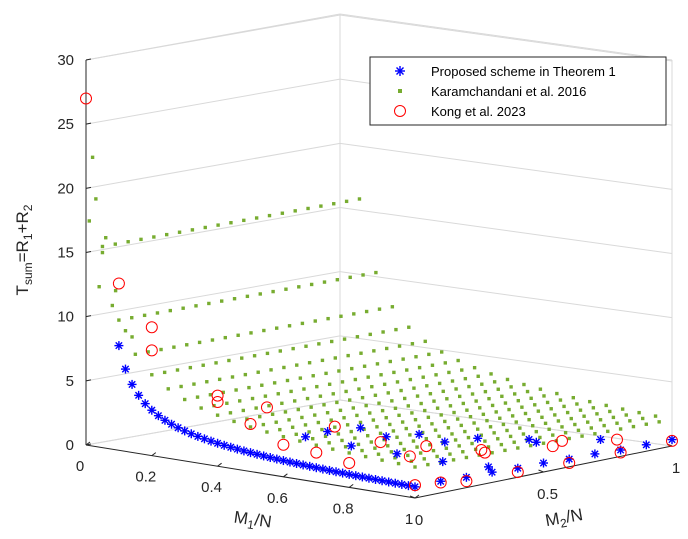  I want to click on x-tick-mark, so click(219, 464).